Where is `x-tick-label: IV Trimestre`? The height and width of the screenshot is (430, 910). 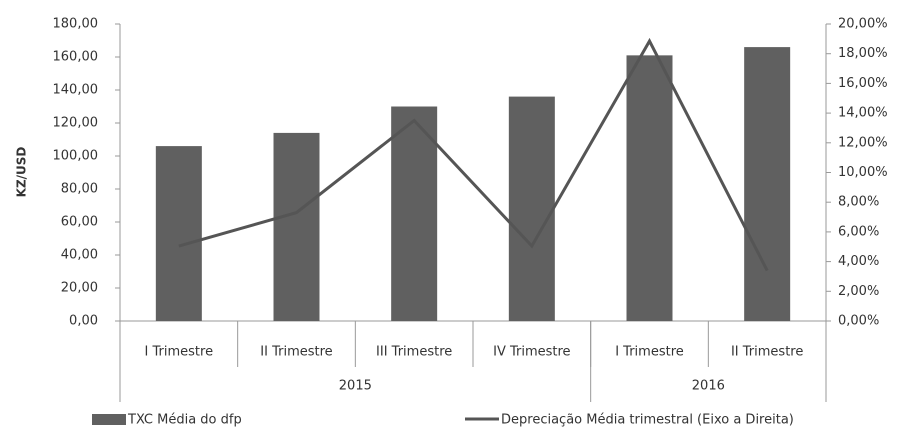
x-tick-label: IV Trimestre is located at coordinates (531, 352).